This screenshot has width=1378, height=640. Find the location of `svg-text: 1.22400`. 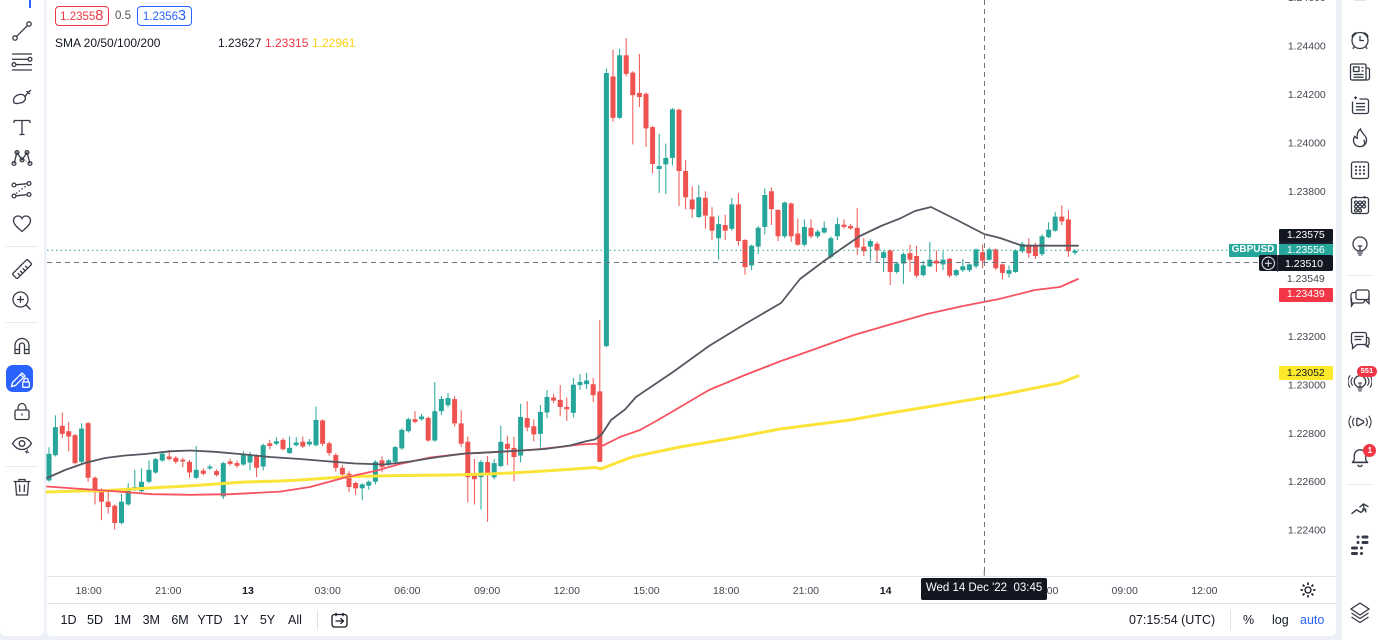

svg-text: 1.22400 is located at coordinates (1307, 531).